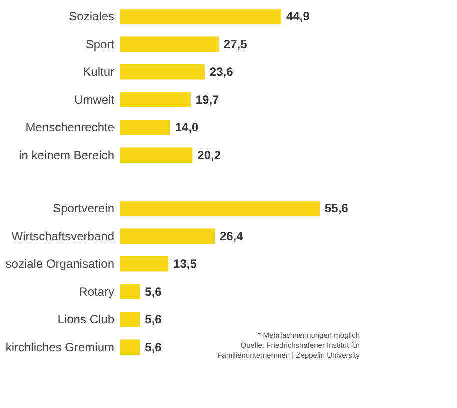 This screenshot has width=457, height=408. I want to click on data-label: 26,4, so click(232, 236).